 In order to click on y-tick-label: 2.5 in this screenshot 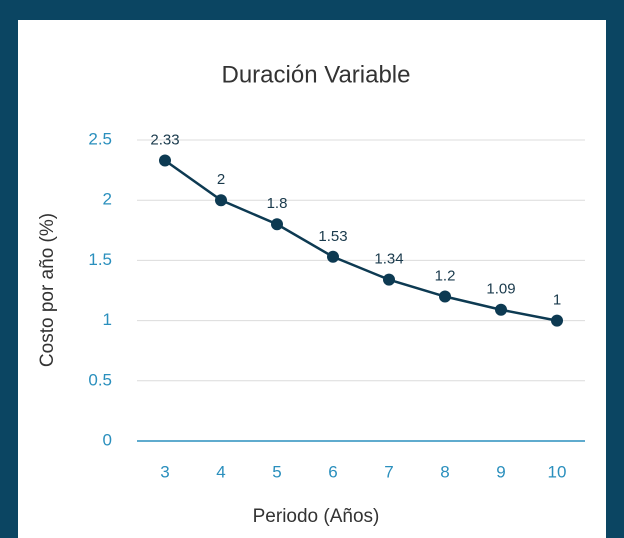, I will do `click(100, 138)`.